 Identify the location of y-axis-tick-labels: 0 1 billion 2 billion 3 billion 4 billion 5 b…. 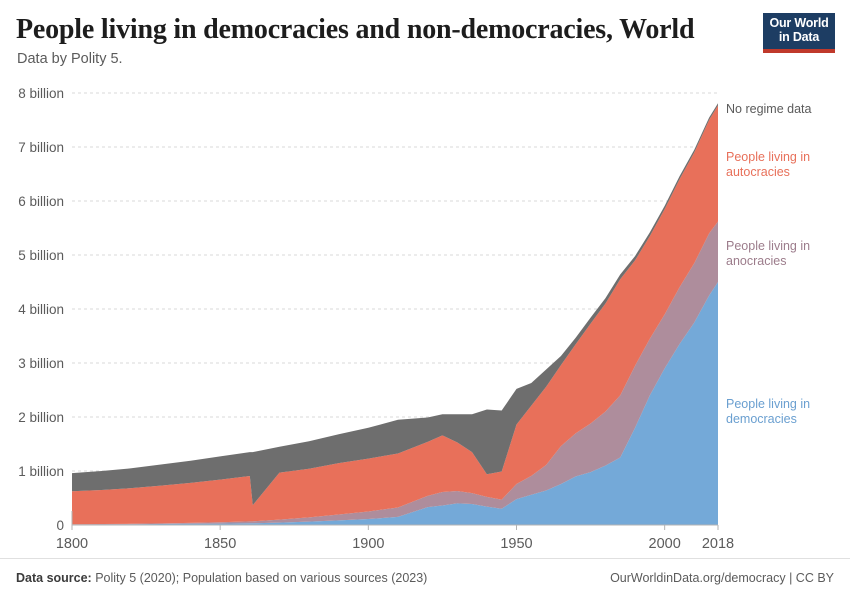
(41, 309).